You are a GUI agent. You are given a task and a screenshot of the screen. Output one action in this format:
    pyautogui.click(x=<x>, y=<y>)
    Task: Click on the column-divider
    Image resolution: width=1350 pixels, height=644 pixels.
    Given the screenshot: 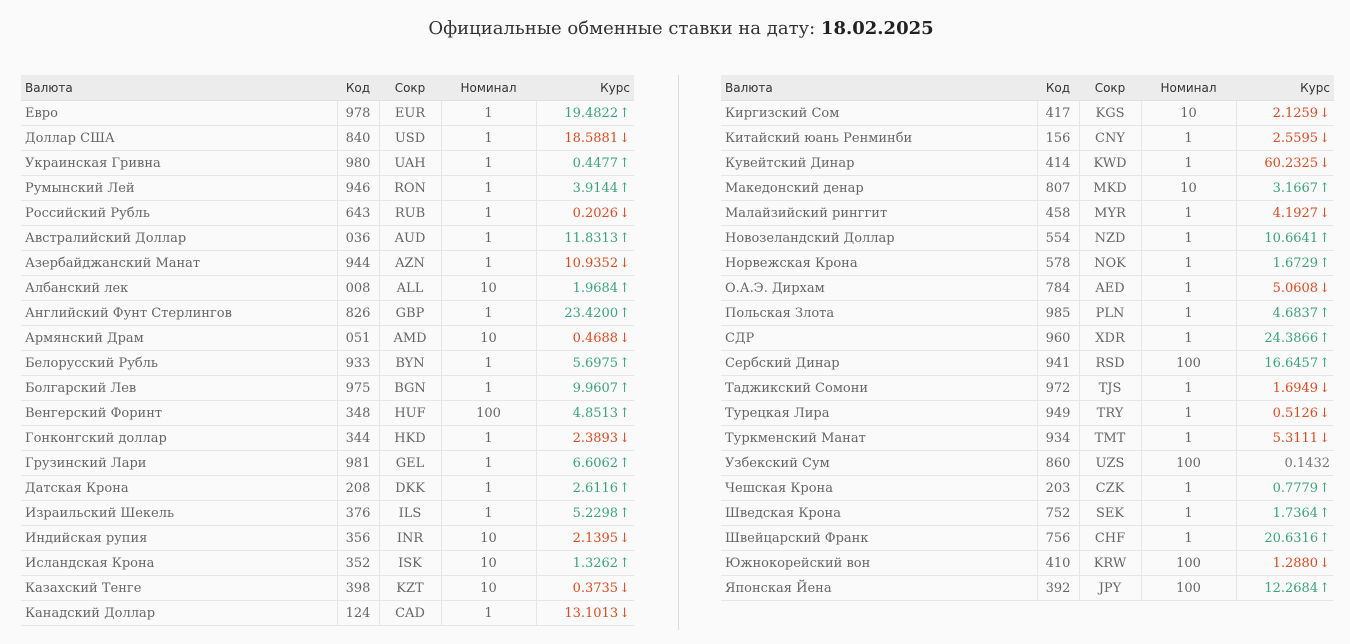 What is the action you would take?
    pyautogui.click(x=678, y=352)
    